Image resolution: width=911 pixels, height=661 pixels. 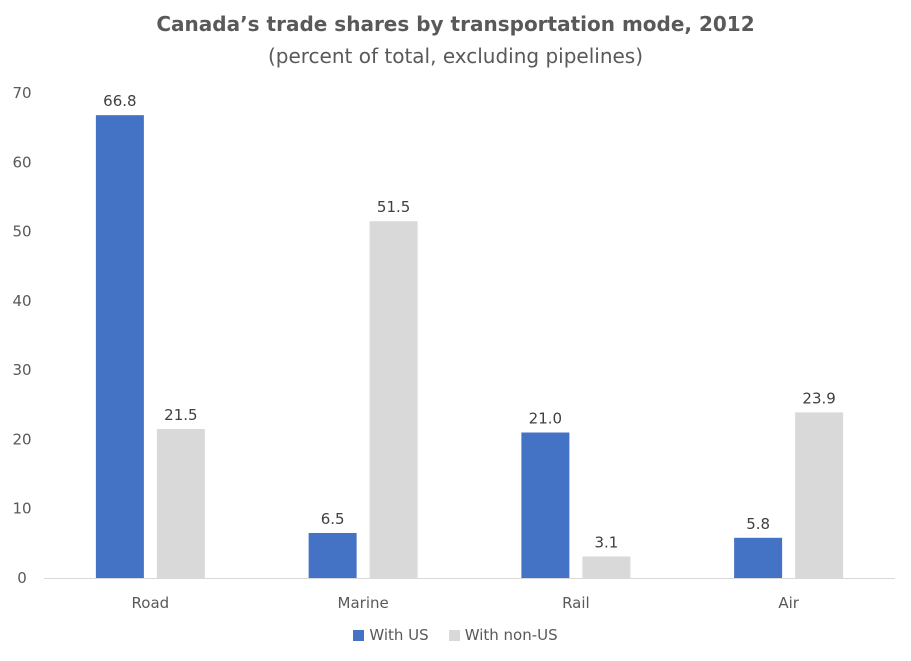 What do you see at coordinates (399, 635) in the screenshot?
I see `legend-label-with-us: With US` at bounding box center [399, 635].